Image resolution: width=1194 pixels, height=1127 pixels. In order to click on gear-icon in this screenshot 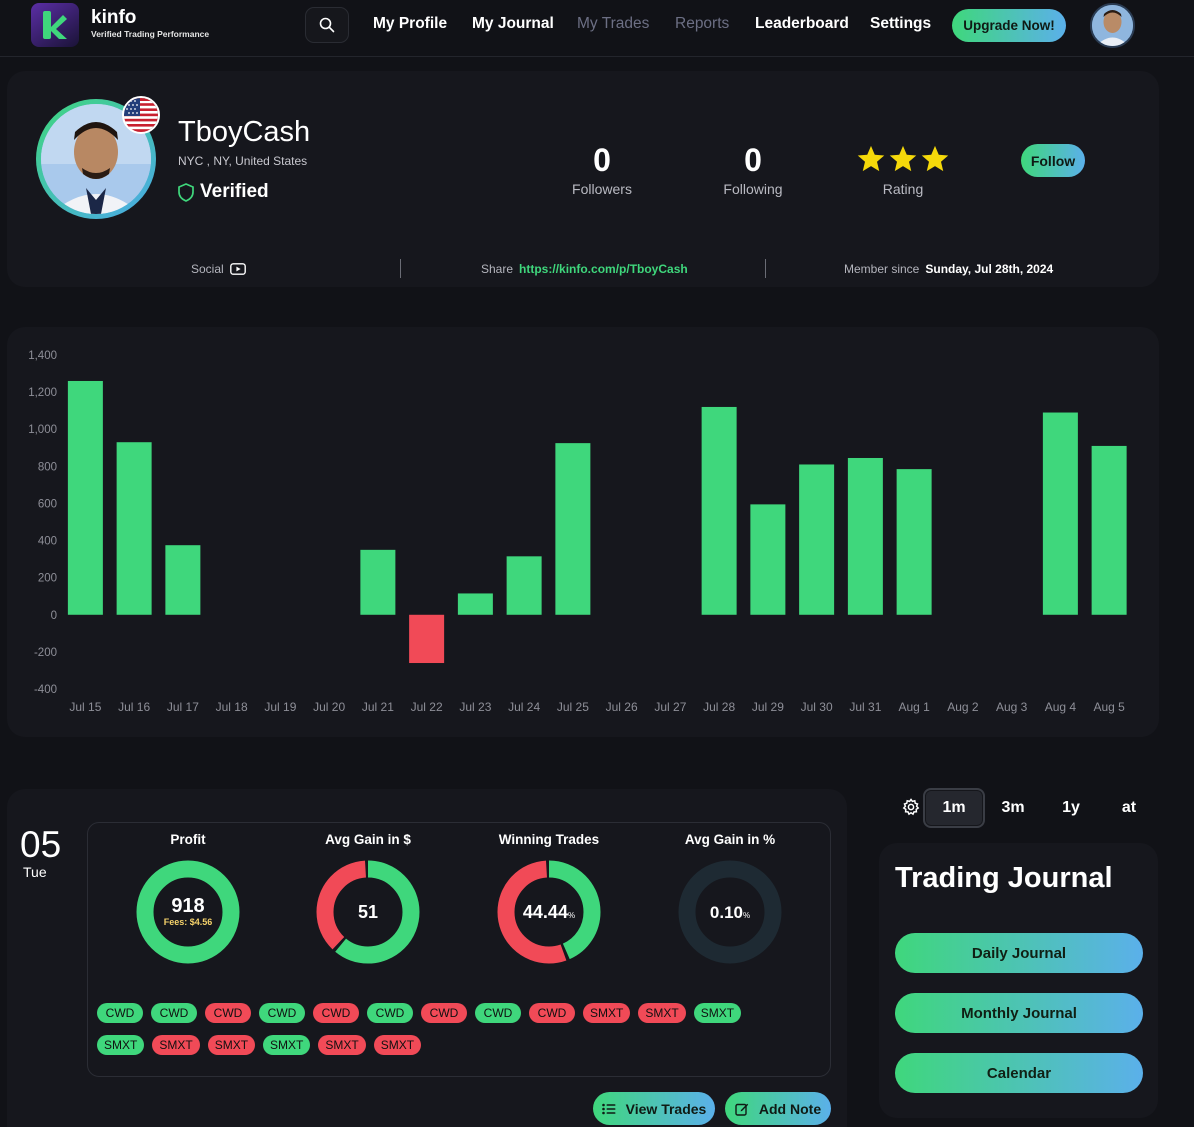, I will do `click(911, 807)`.